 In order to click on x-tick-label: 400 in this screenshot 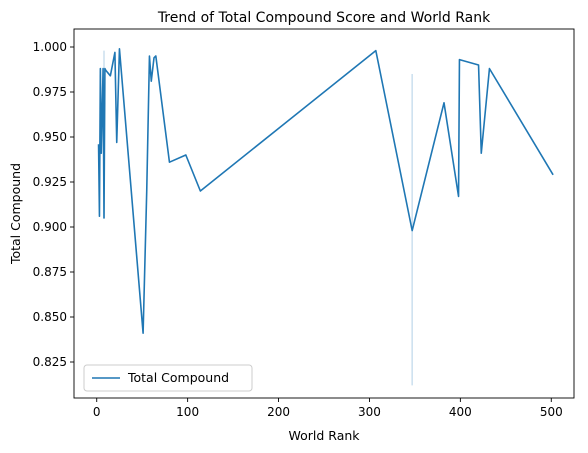, I will do `click(460, 412)`.